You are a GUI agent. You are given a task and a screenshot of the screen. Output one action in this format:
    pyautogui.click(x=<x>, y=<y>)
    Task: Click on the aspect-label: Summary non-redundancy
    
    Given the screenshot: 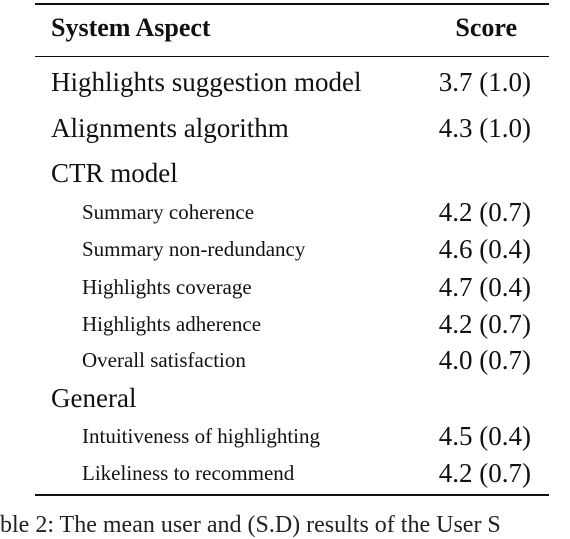 What is the action you would take?
    pyautogui.click(x=194, y=249)
    